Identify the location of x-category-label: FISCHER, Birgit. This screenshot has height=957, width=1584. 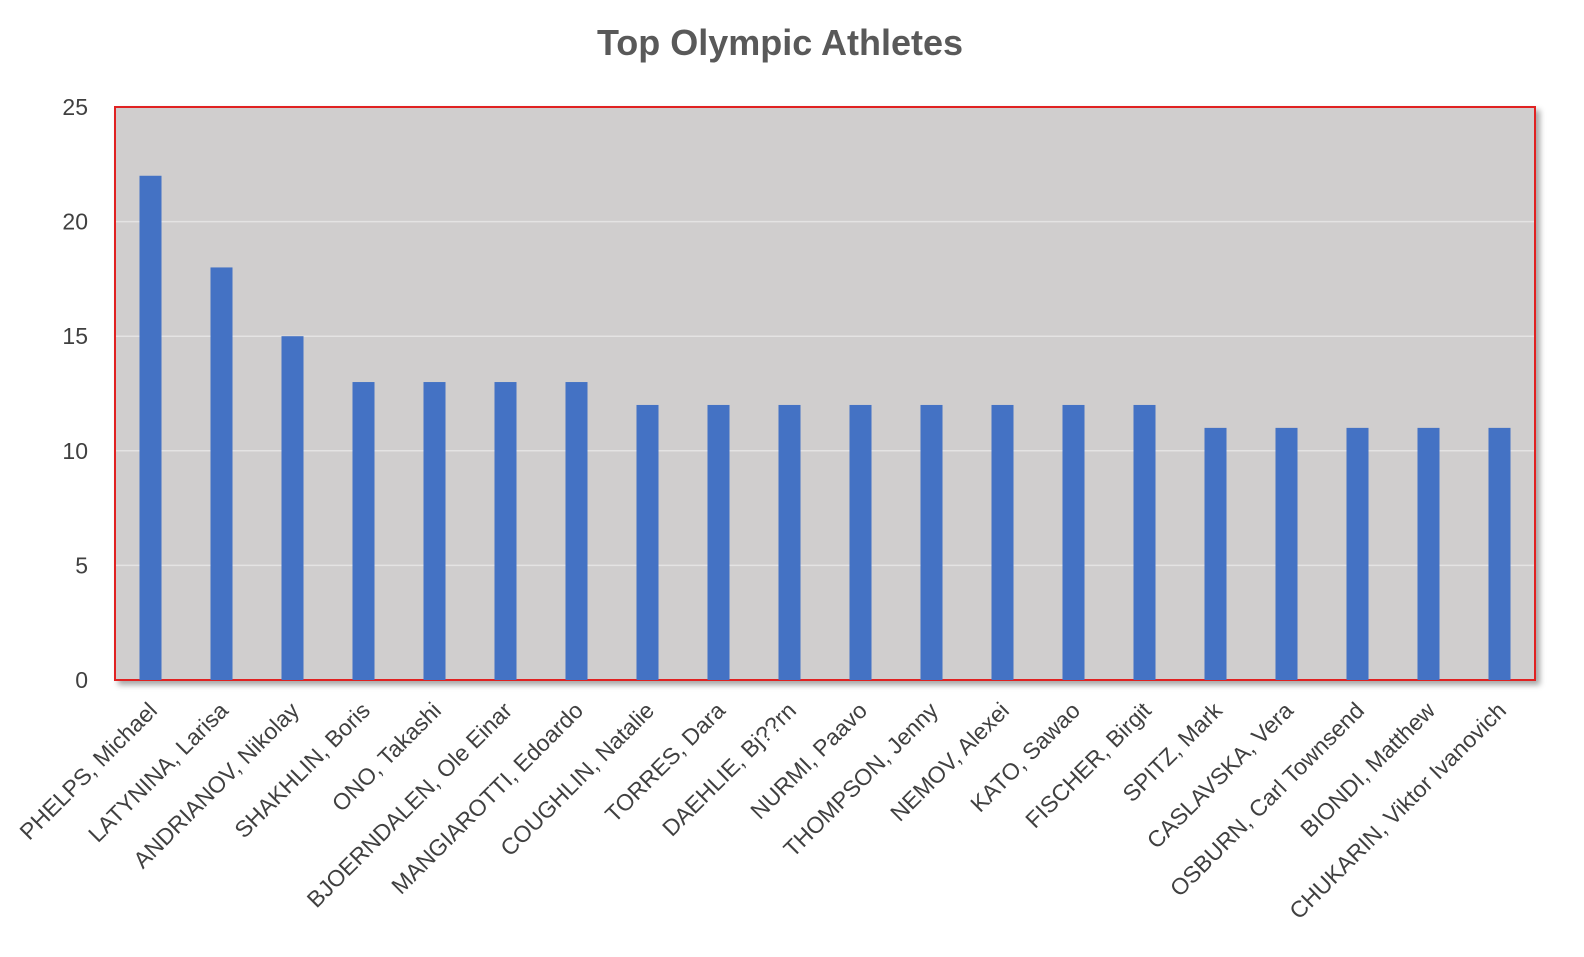
(1088, 765).